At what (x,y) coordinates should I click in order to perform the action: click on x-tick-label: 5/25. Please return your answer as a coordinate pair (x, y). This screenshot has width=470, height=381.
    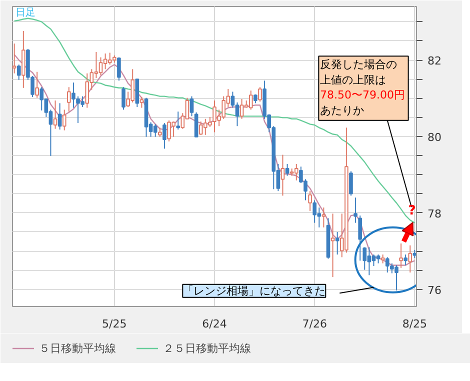
    Looking at the image, I should click on (114, 324).